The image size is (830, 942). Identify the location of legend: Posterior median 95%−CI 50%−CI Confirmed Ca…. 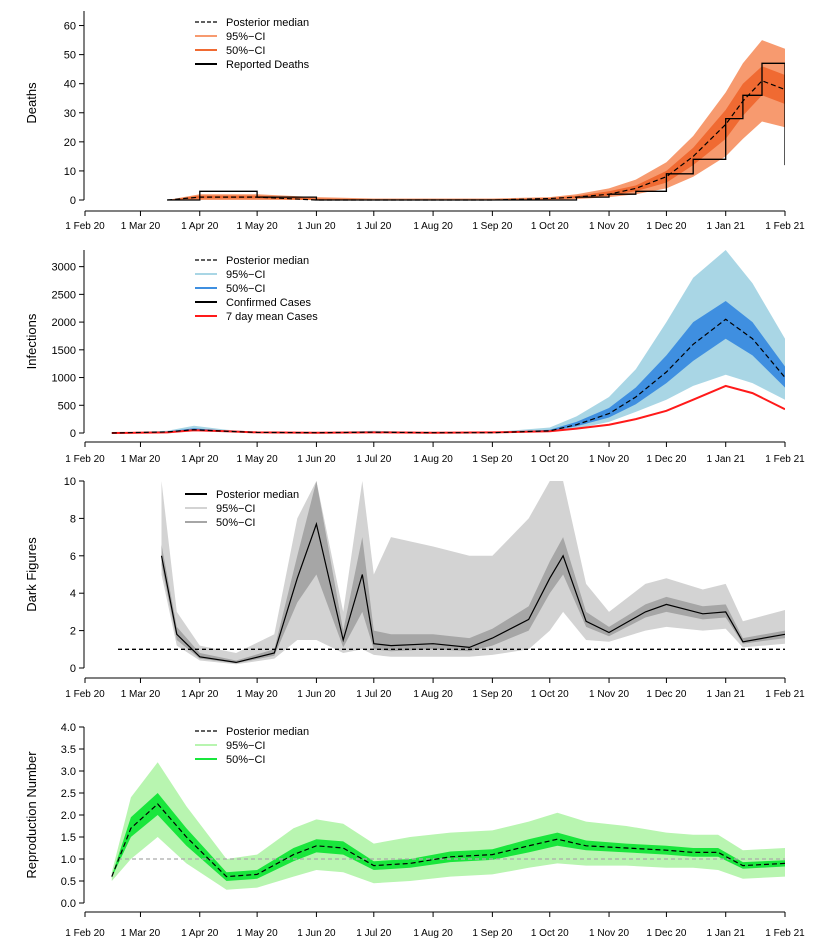
(256, 289).